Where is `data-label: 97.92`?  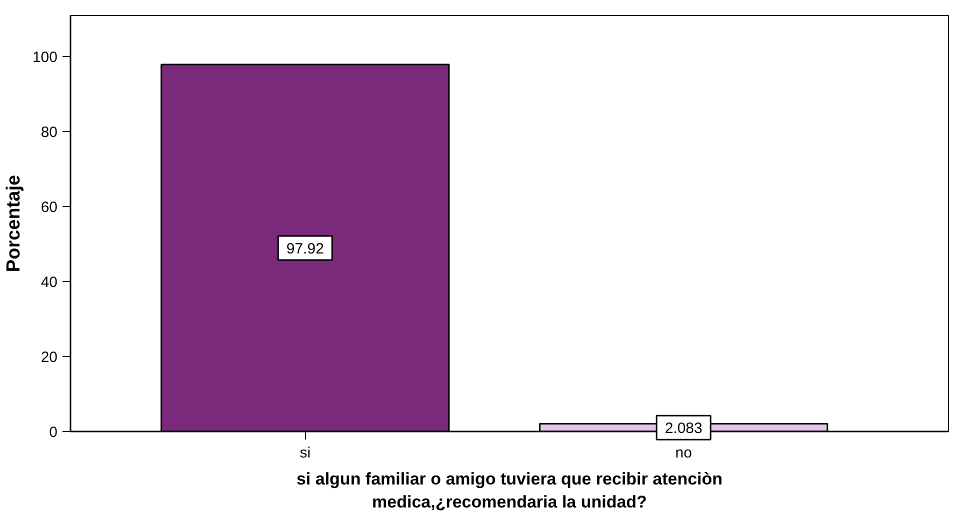
data-label: 97.92 is located at coordinates (305, 249).